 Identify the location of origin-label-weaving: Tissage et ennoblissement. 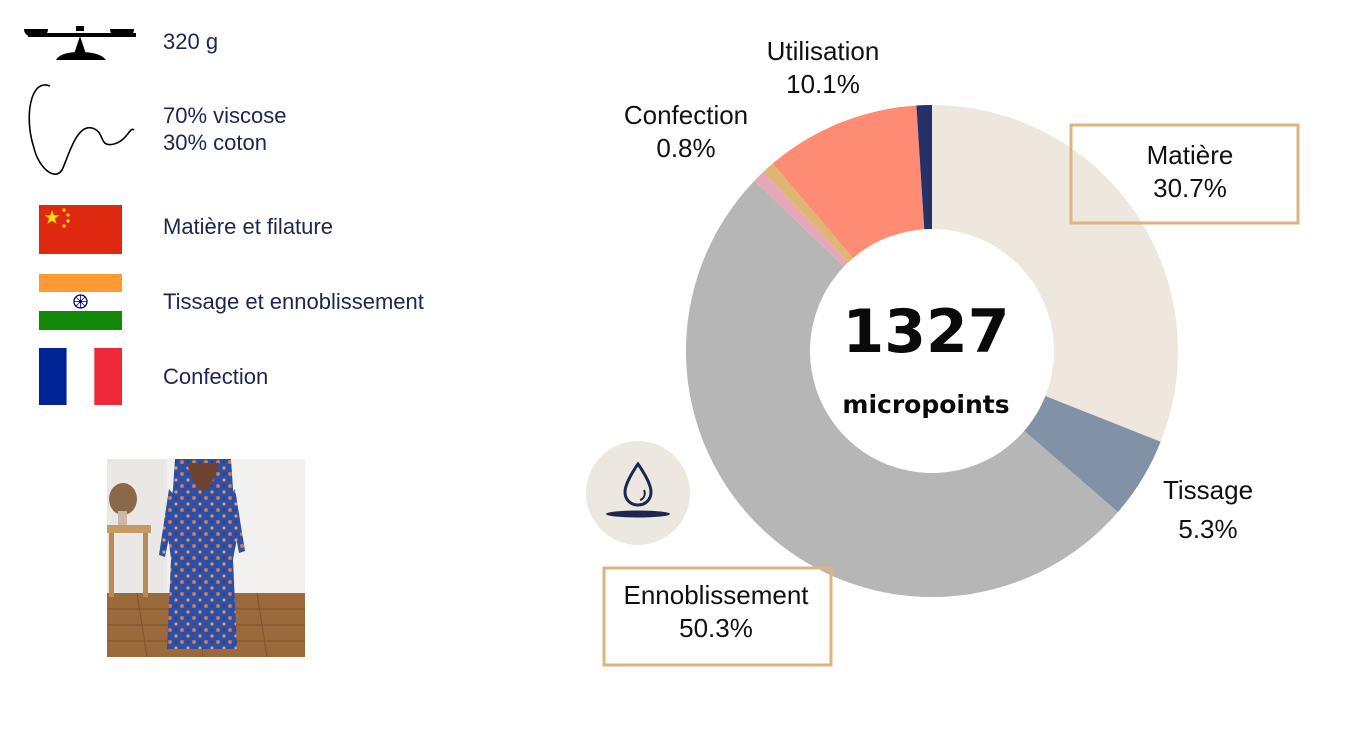
(293, 301).